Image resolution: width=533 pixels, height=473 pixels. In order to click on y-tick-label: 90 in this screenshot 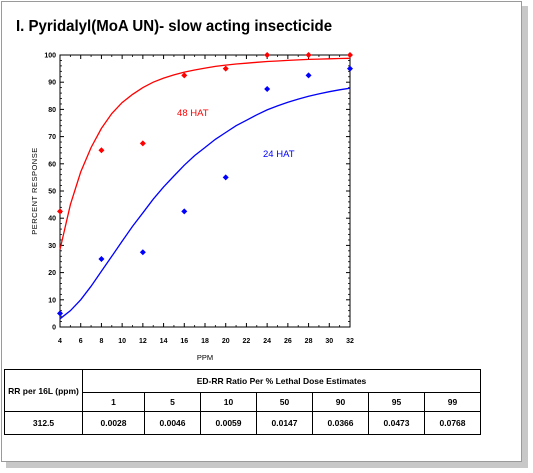, I will do `click(52, 83)`.